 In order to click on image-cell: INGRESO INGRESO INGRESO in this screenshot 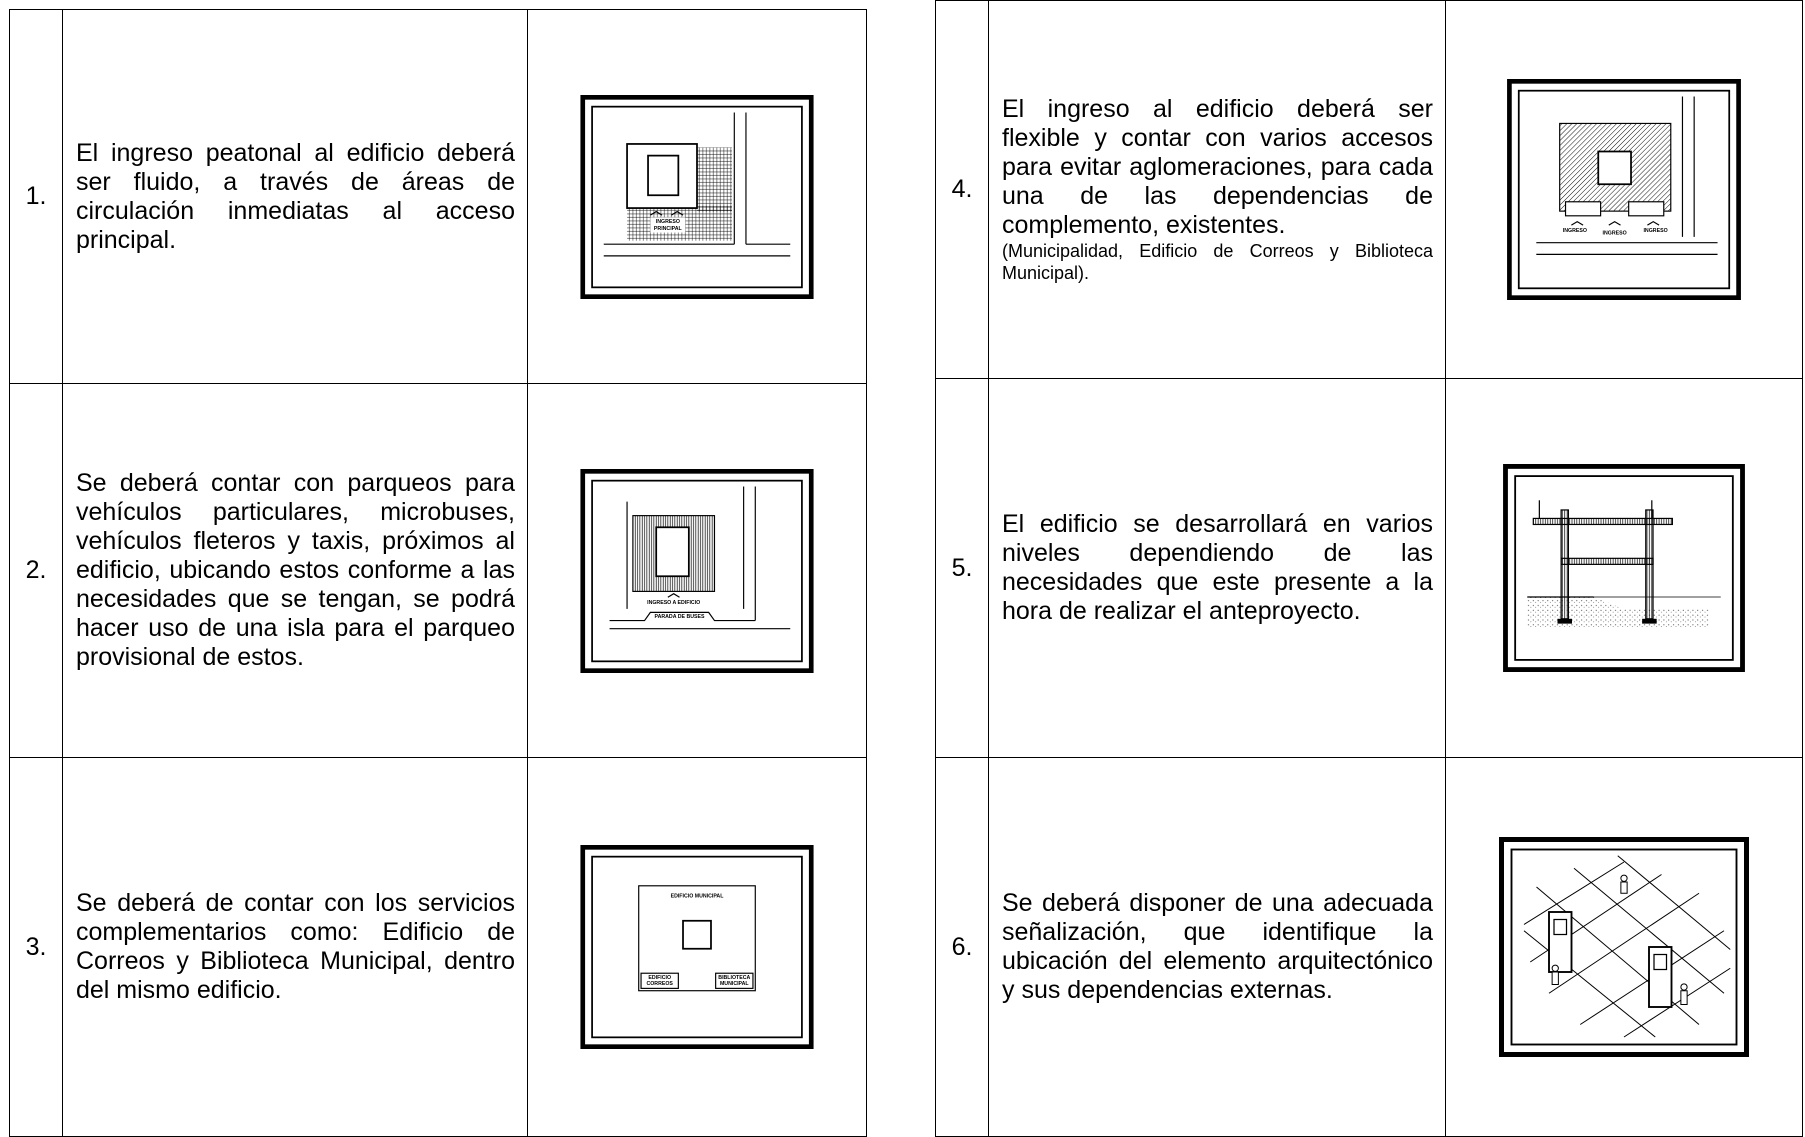, I will do `click(1624, 189)`.